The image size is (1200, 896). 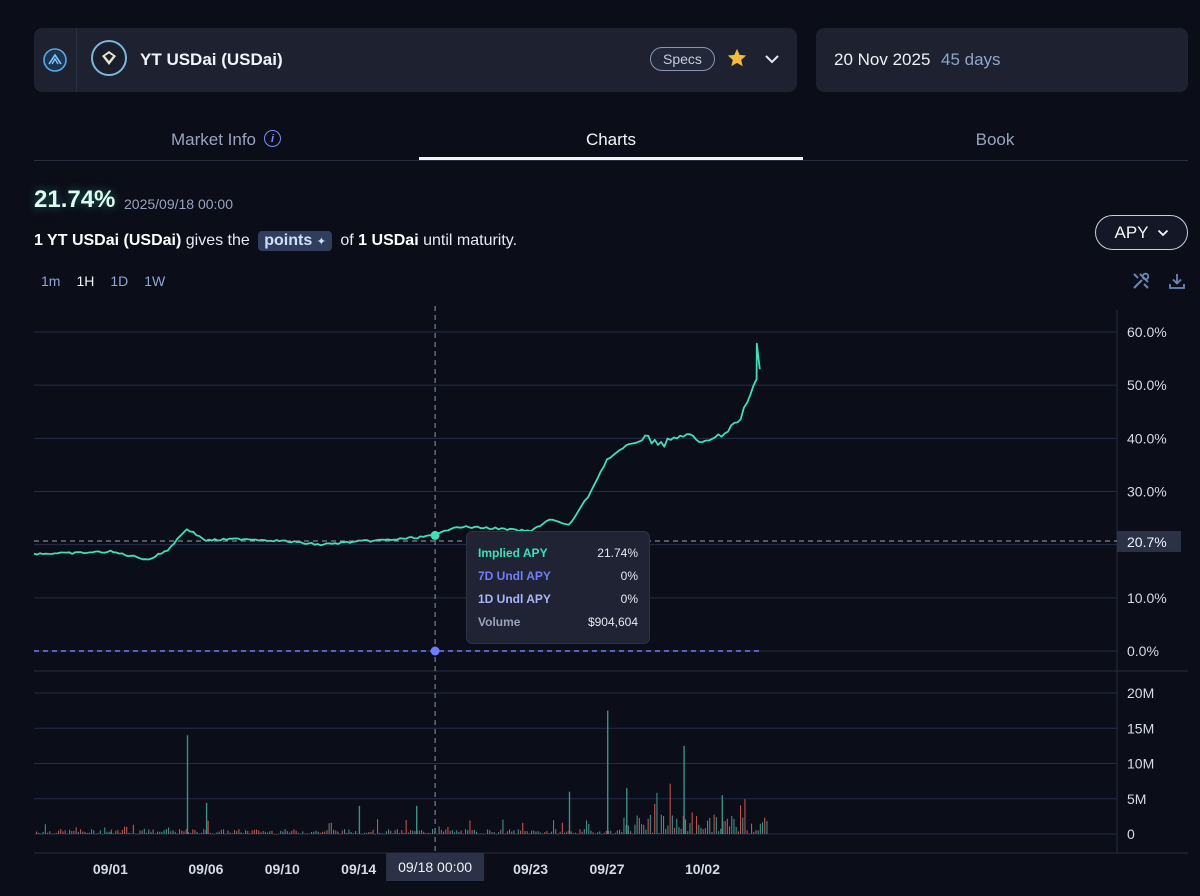 What do you see at coordinates (273, 138) in the screenshot?
I see `info-icon: i` at bounding box center [273, 138].